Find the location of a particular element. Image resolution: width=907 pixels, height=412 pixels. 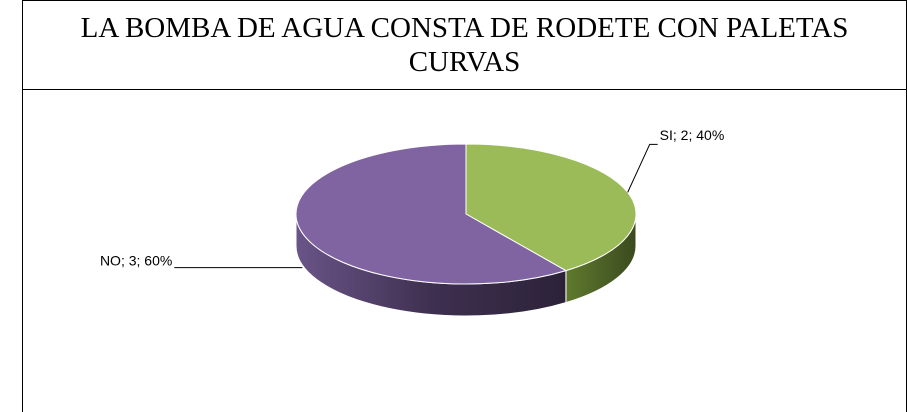

data-label: SI; 2; 40% is located at coordinates (692, 135).